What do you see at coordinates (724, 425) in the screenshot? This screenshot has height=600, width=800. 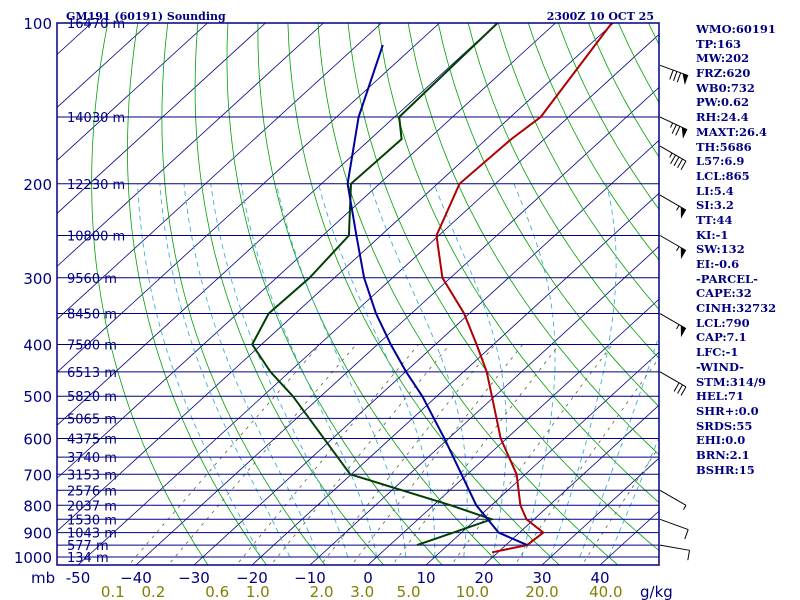 I see `sounding-index-item: SRDS:55` at bounding box center [724, 425].